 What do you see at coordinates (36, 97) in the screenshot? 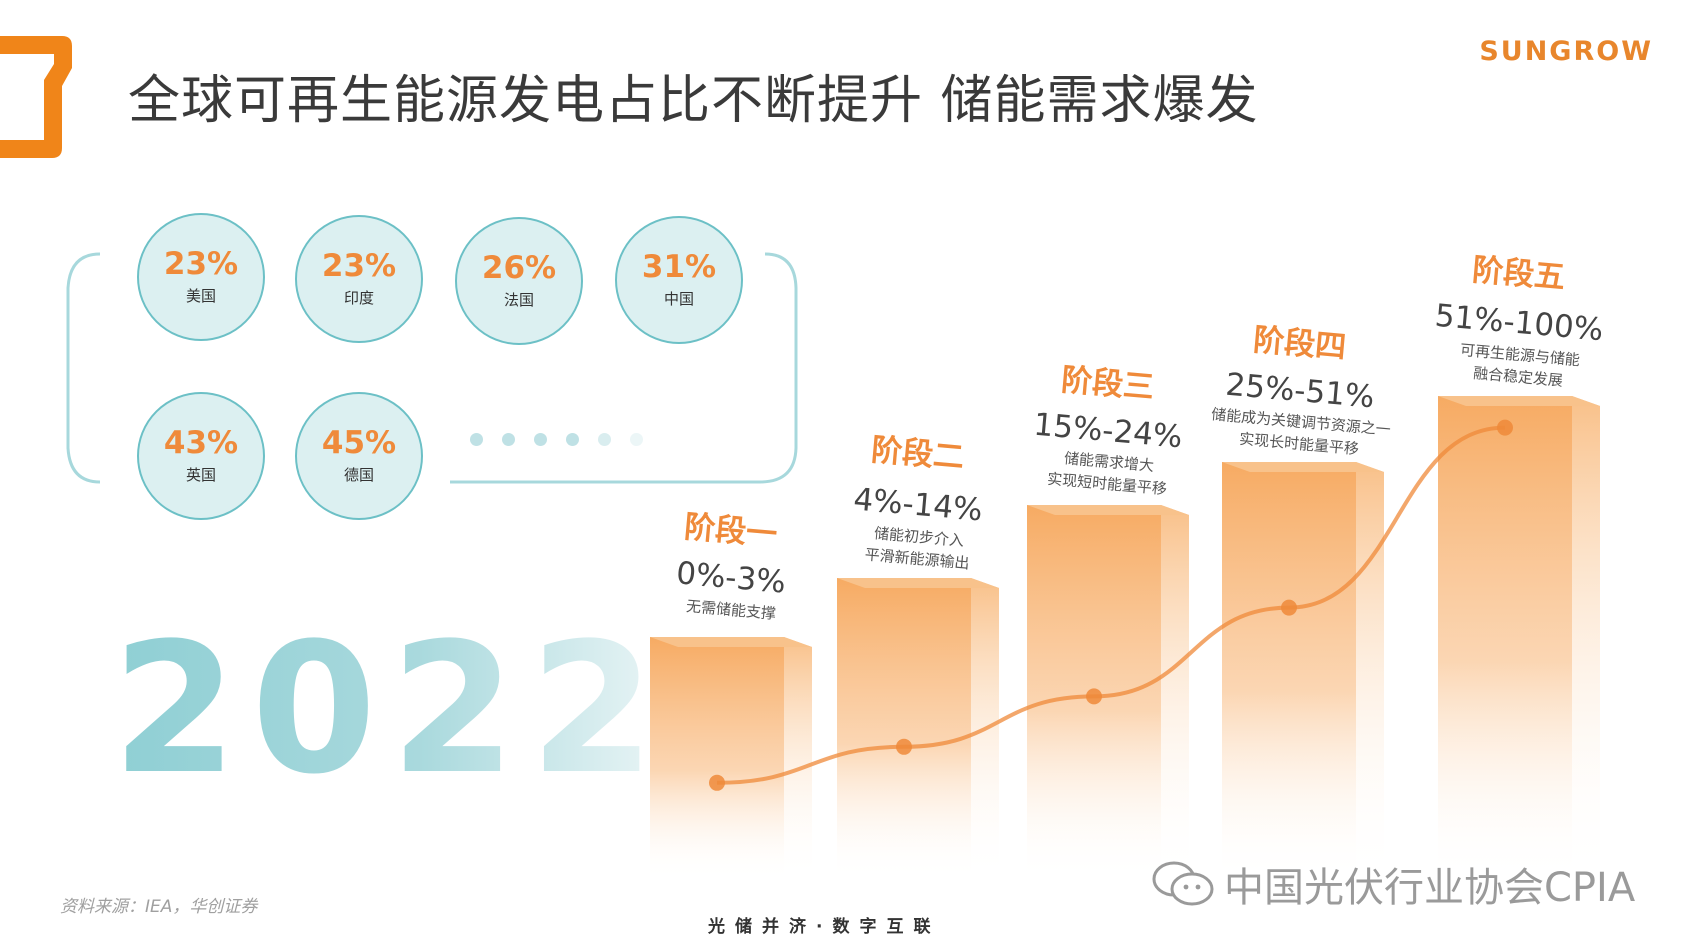
I see `brand-bracket-icon` at bounding box center [36, 97].